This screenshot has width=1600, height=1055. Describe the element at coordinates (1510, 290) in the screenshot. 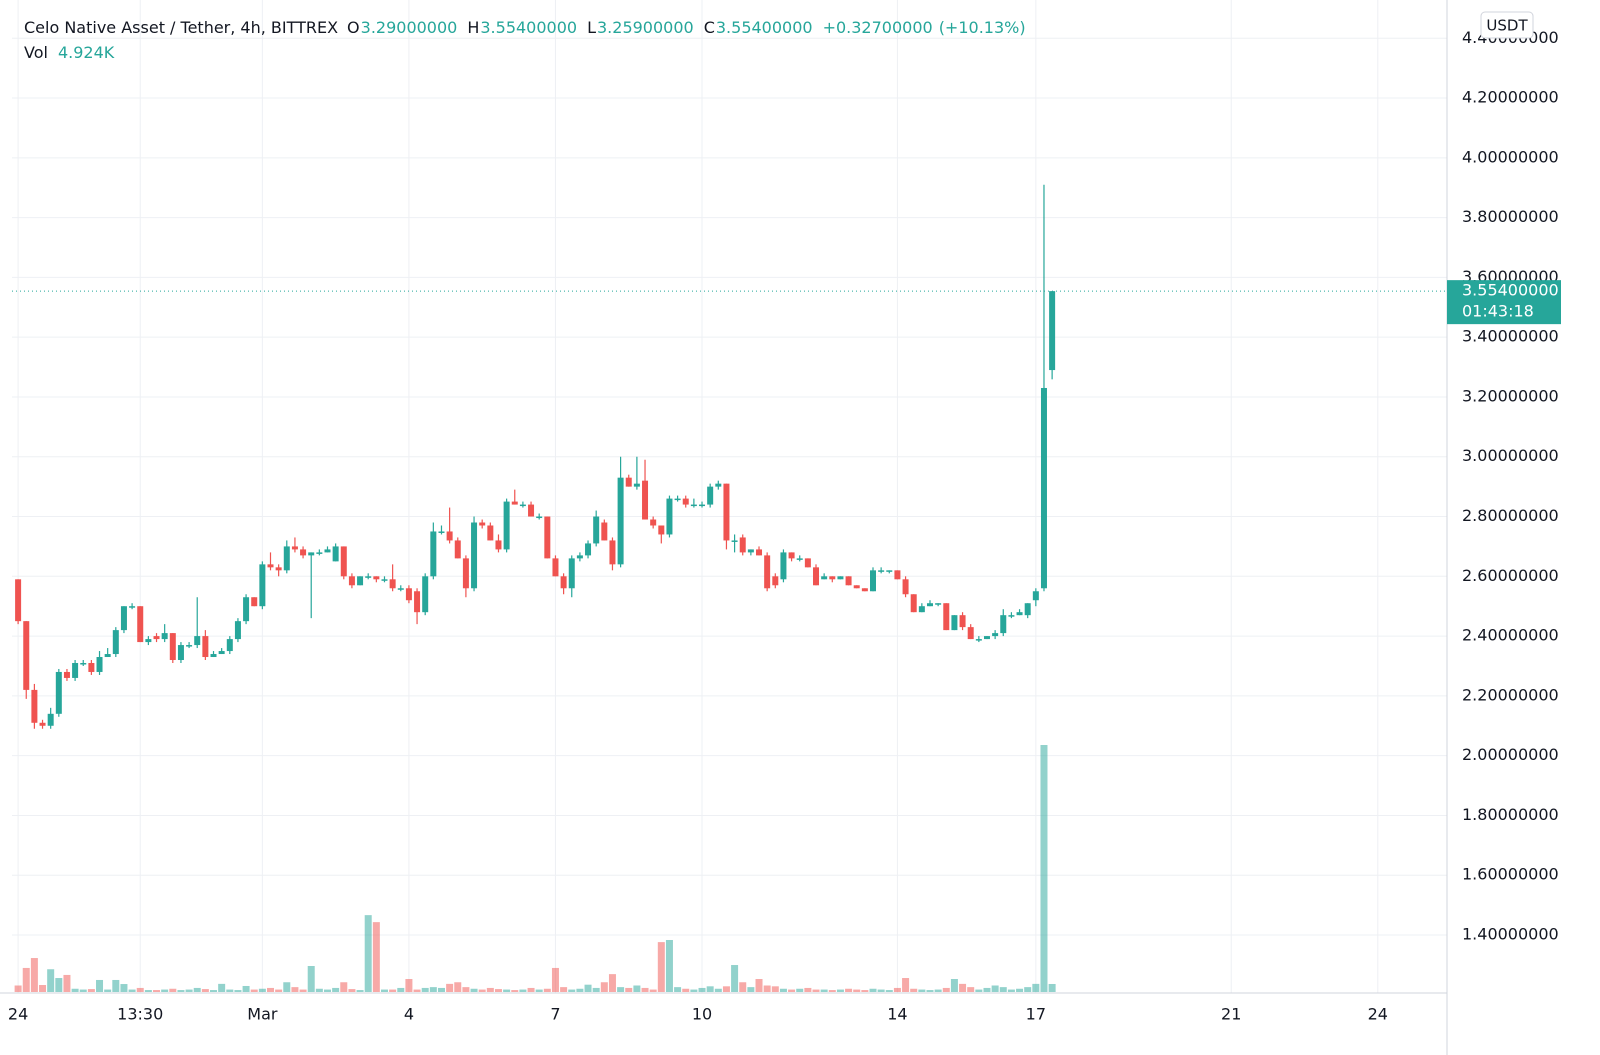

I see `price-tag-value: 3.55400000` at that location.